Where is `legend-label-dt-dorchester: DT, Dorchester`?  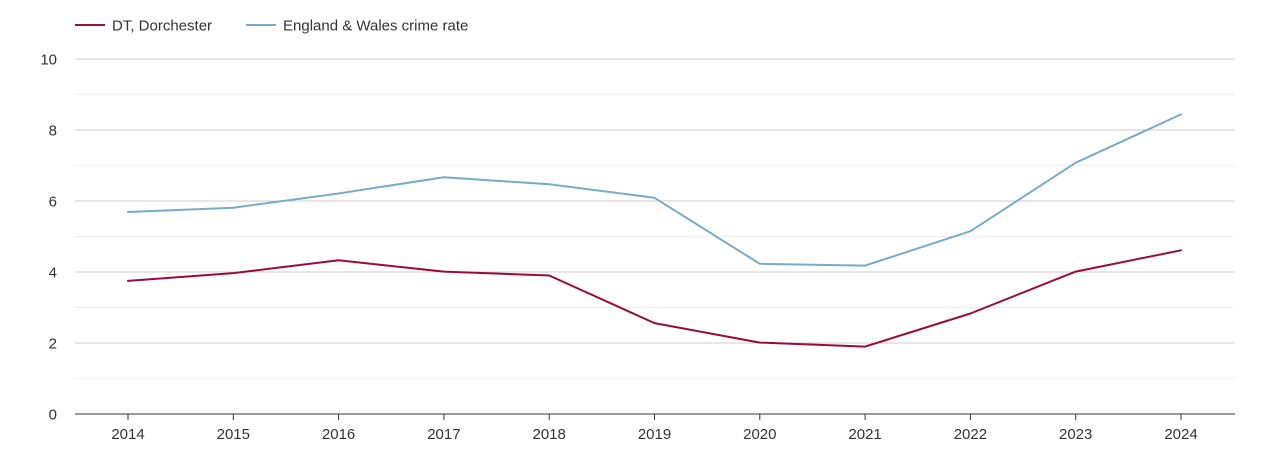
legend-label-dt-dorchester: DT, Dorchester is located at coordinates (162, 26).